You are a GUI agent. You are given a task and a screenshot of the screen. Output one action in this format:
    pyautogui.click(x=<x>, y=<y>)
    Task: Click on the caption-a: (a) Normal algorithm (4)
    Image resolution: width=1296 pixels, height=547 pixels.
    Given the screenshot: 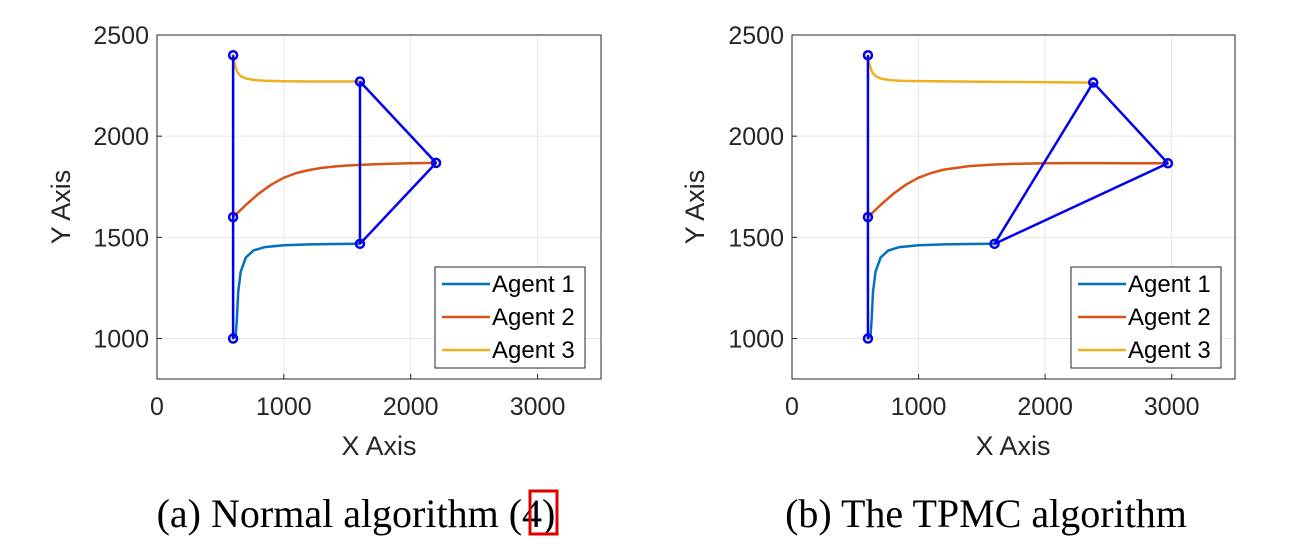 What is the action you would take?
    pyautogui.click(x=358, y=512)
    